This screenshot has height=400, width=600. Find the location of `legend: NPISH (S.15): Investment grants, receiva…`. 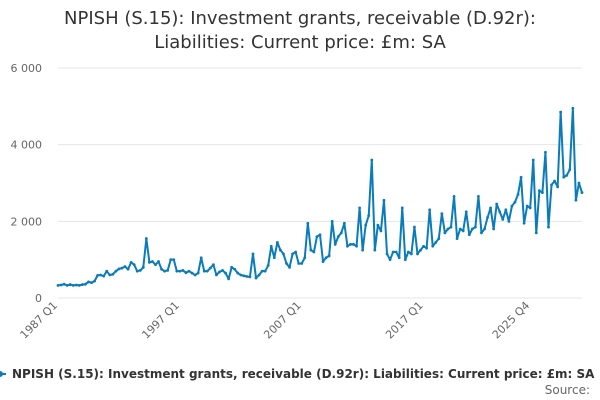

legend: NPISH (S.15): Investment grants, receiva… is located at coordinates (297, 374).